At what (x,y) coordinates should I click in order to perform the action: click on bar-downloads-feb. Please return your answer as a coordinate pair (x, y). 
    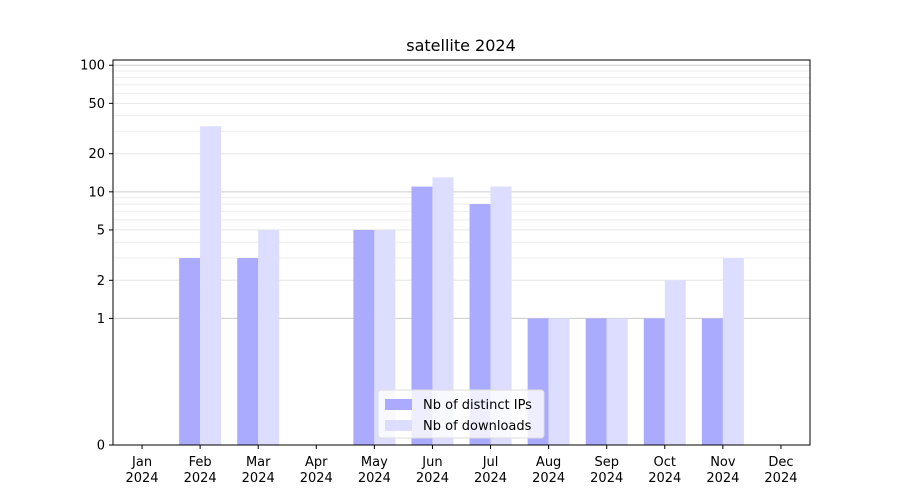
    Looking at the image, I should click on (211, 286).